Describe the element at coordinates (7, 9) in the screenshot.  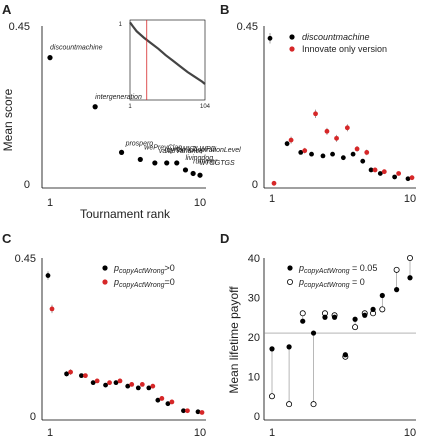
I see `panel-letter-a: A` at that location.